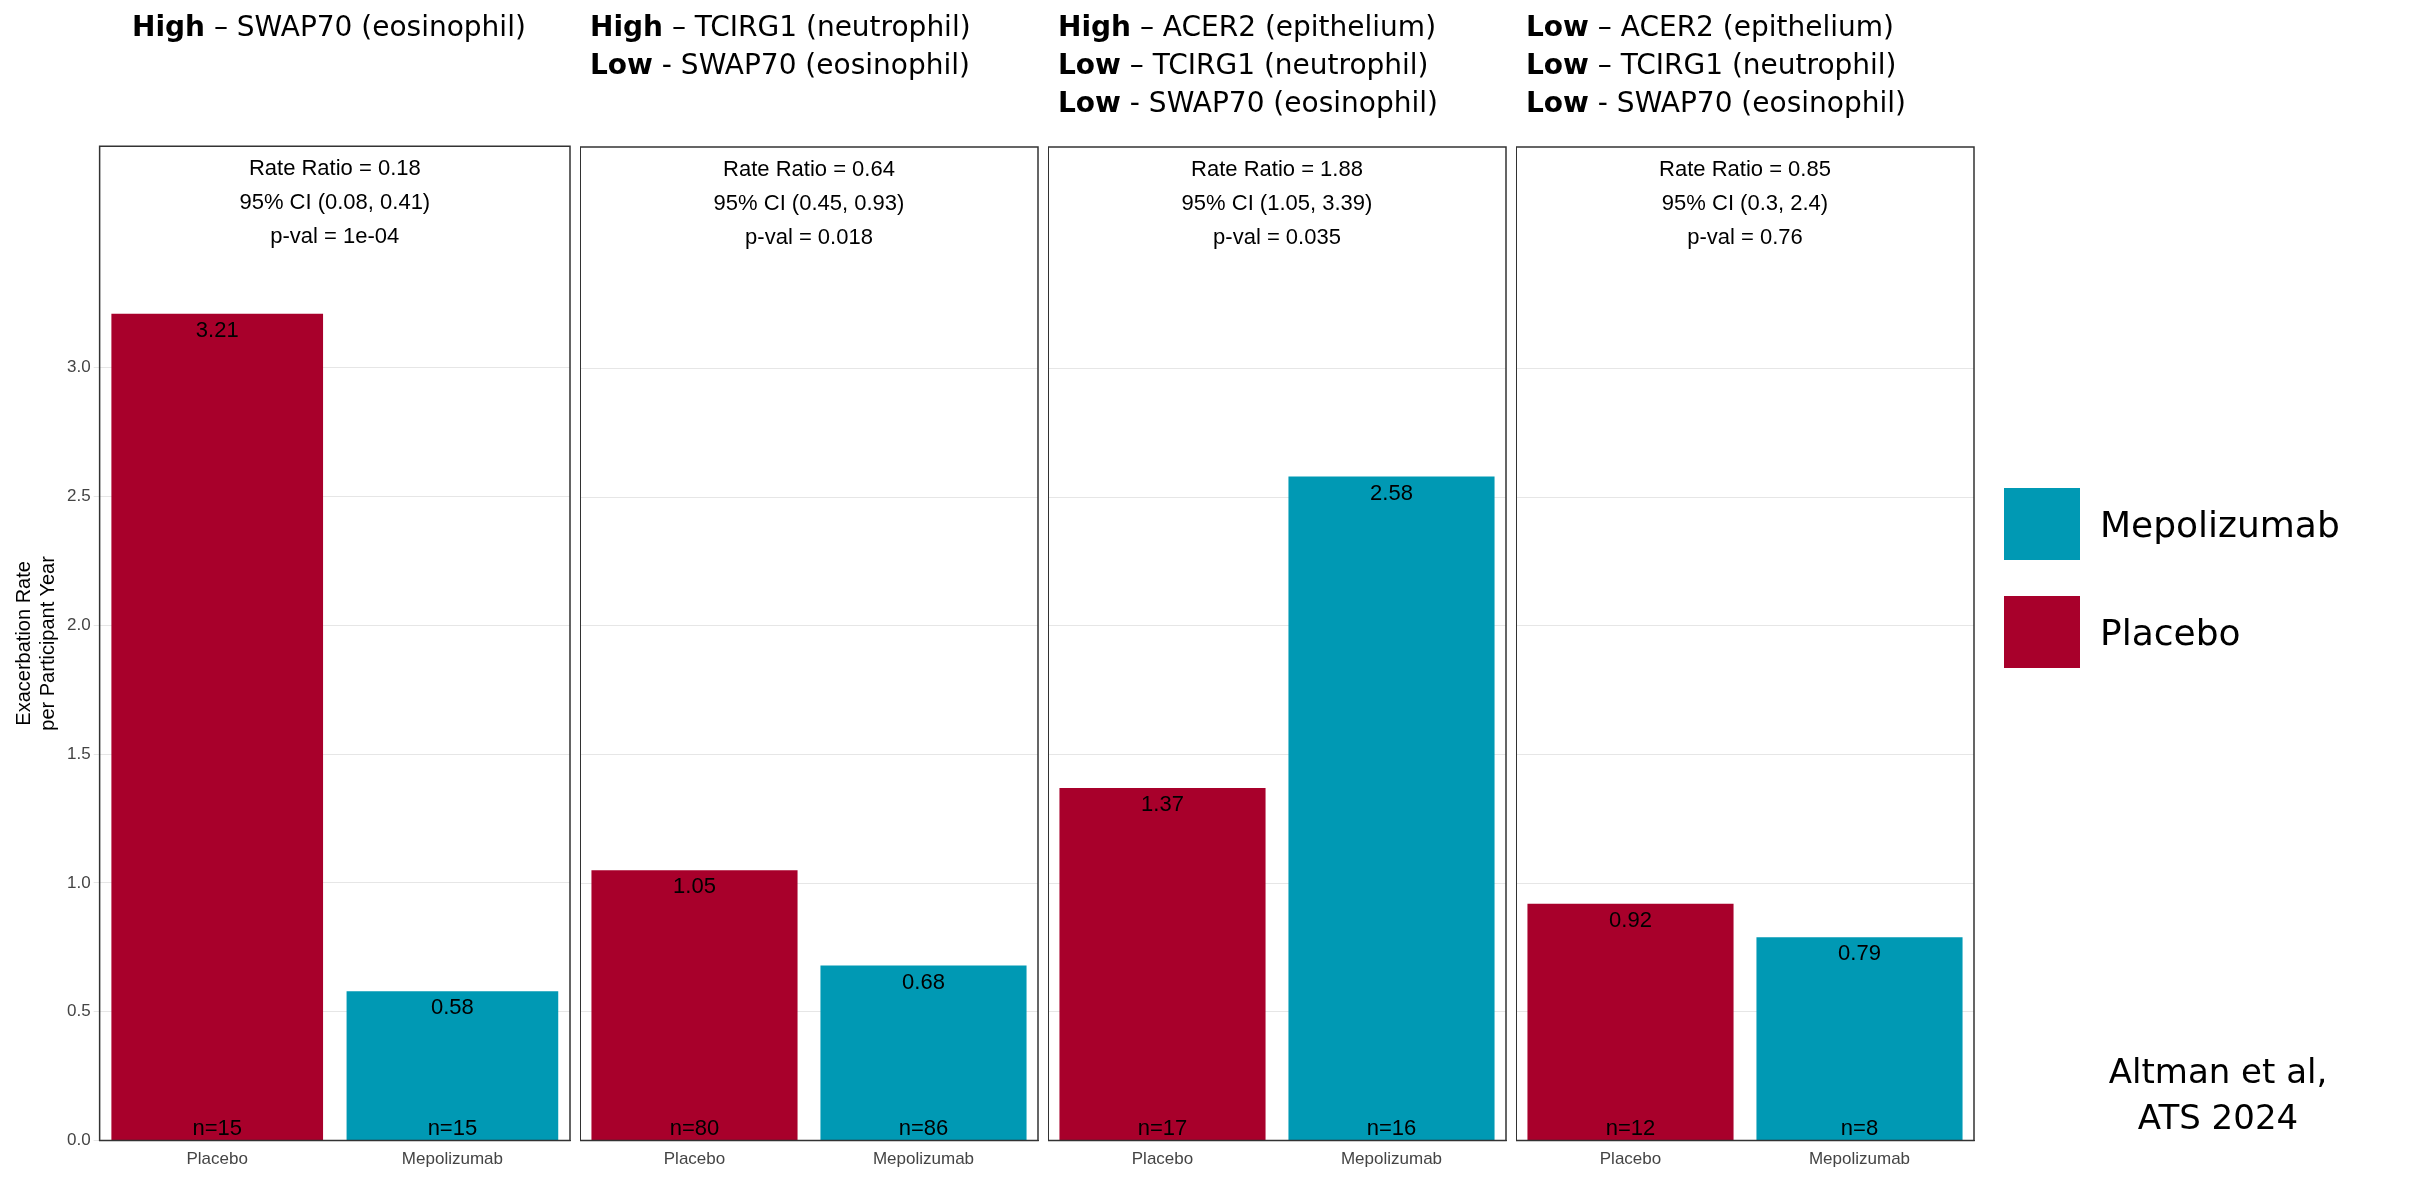 The width and height of the screenshot is (2413, 1177). What do you see at coordinates (2170, 632) in the screenshot?
I see `legend-label: Placebo` at bounding box center [2170, 632].